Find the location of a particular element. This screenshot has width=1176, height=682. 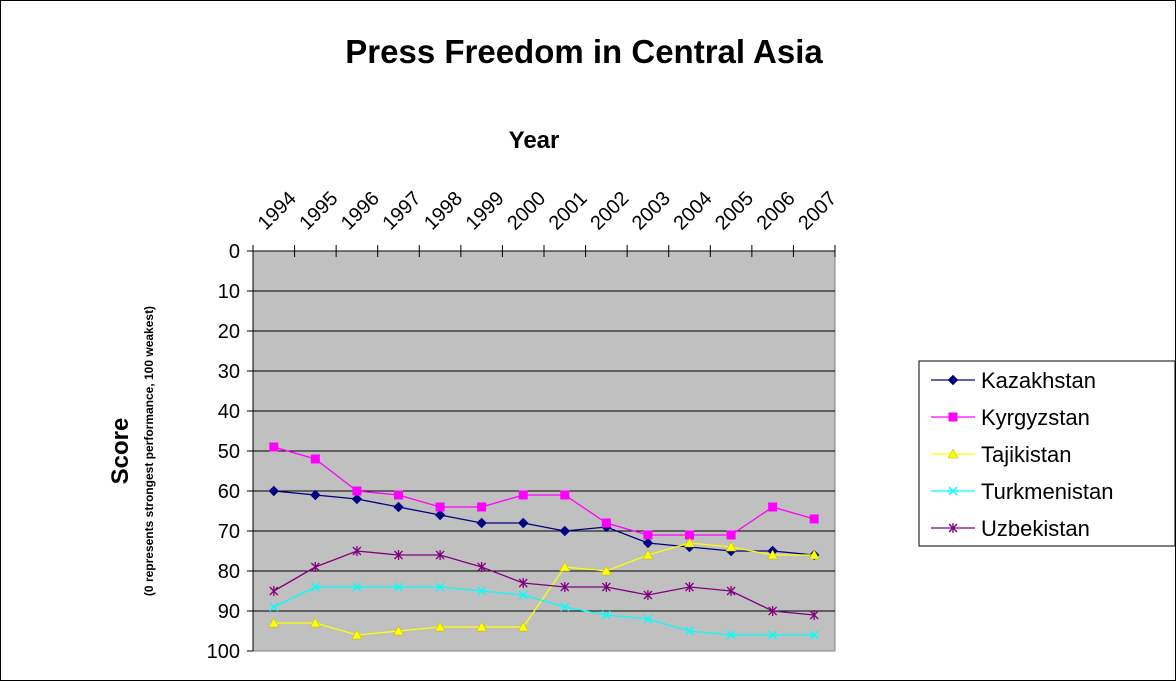

legend-marker-tajikistan is located at coordinates (953, 453).